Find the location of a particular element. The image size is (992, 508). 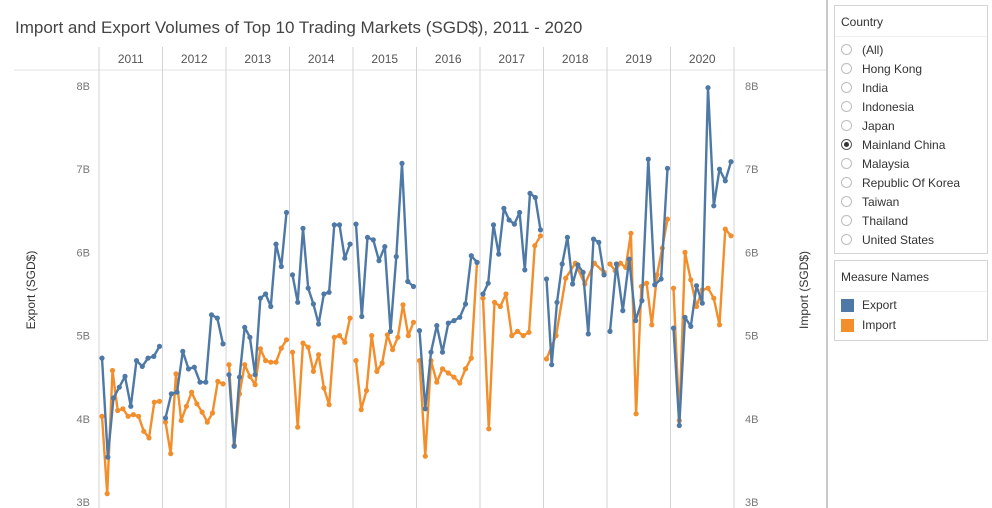

country-option-label: Thailand is located at coordinates (885, 220).